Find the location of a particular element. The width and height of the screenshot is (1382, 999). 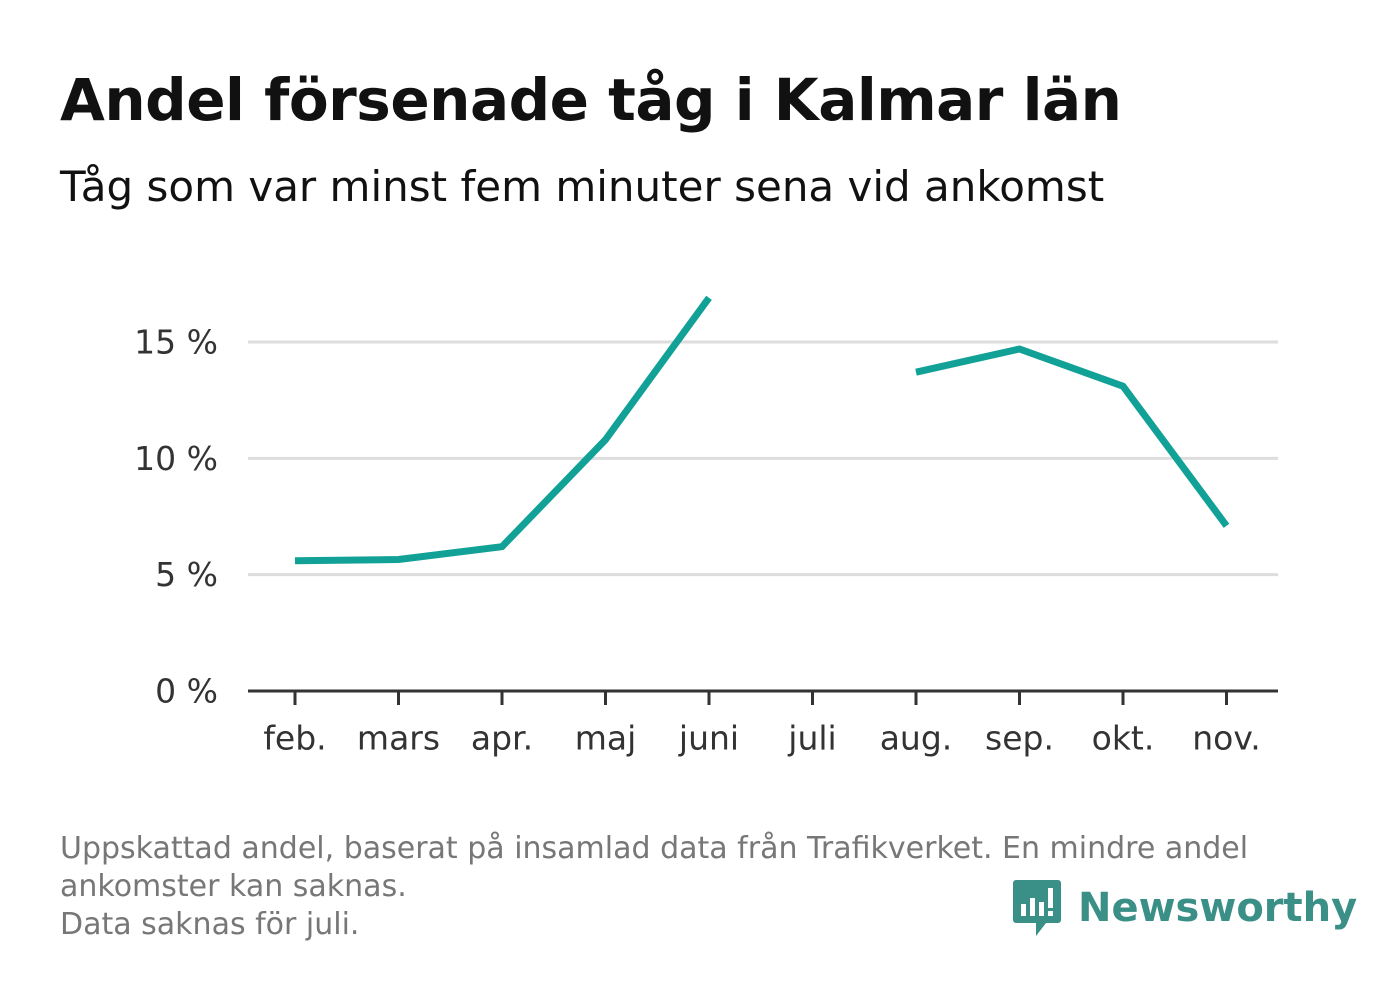

brand: Newsworthy is located at coordinates (1184, 908).